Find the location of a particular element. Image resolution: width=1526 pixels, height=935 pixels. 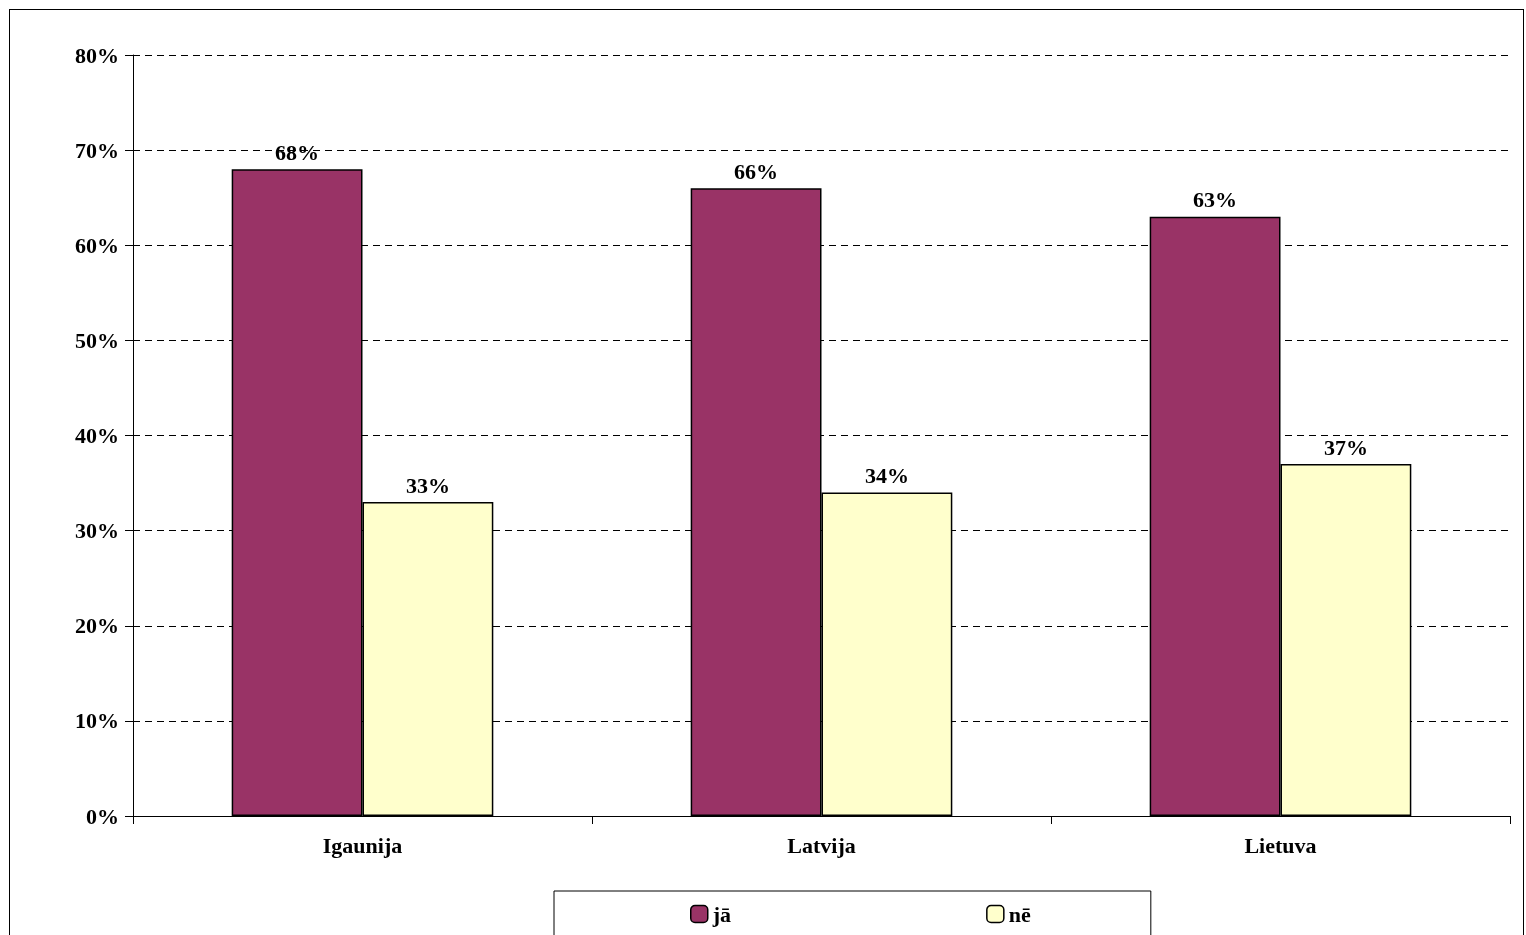

legend-label: nē is located at coordinates (1020, 914).